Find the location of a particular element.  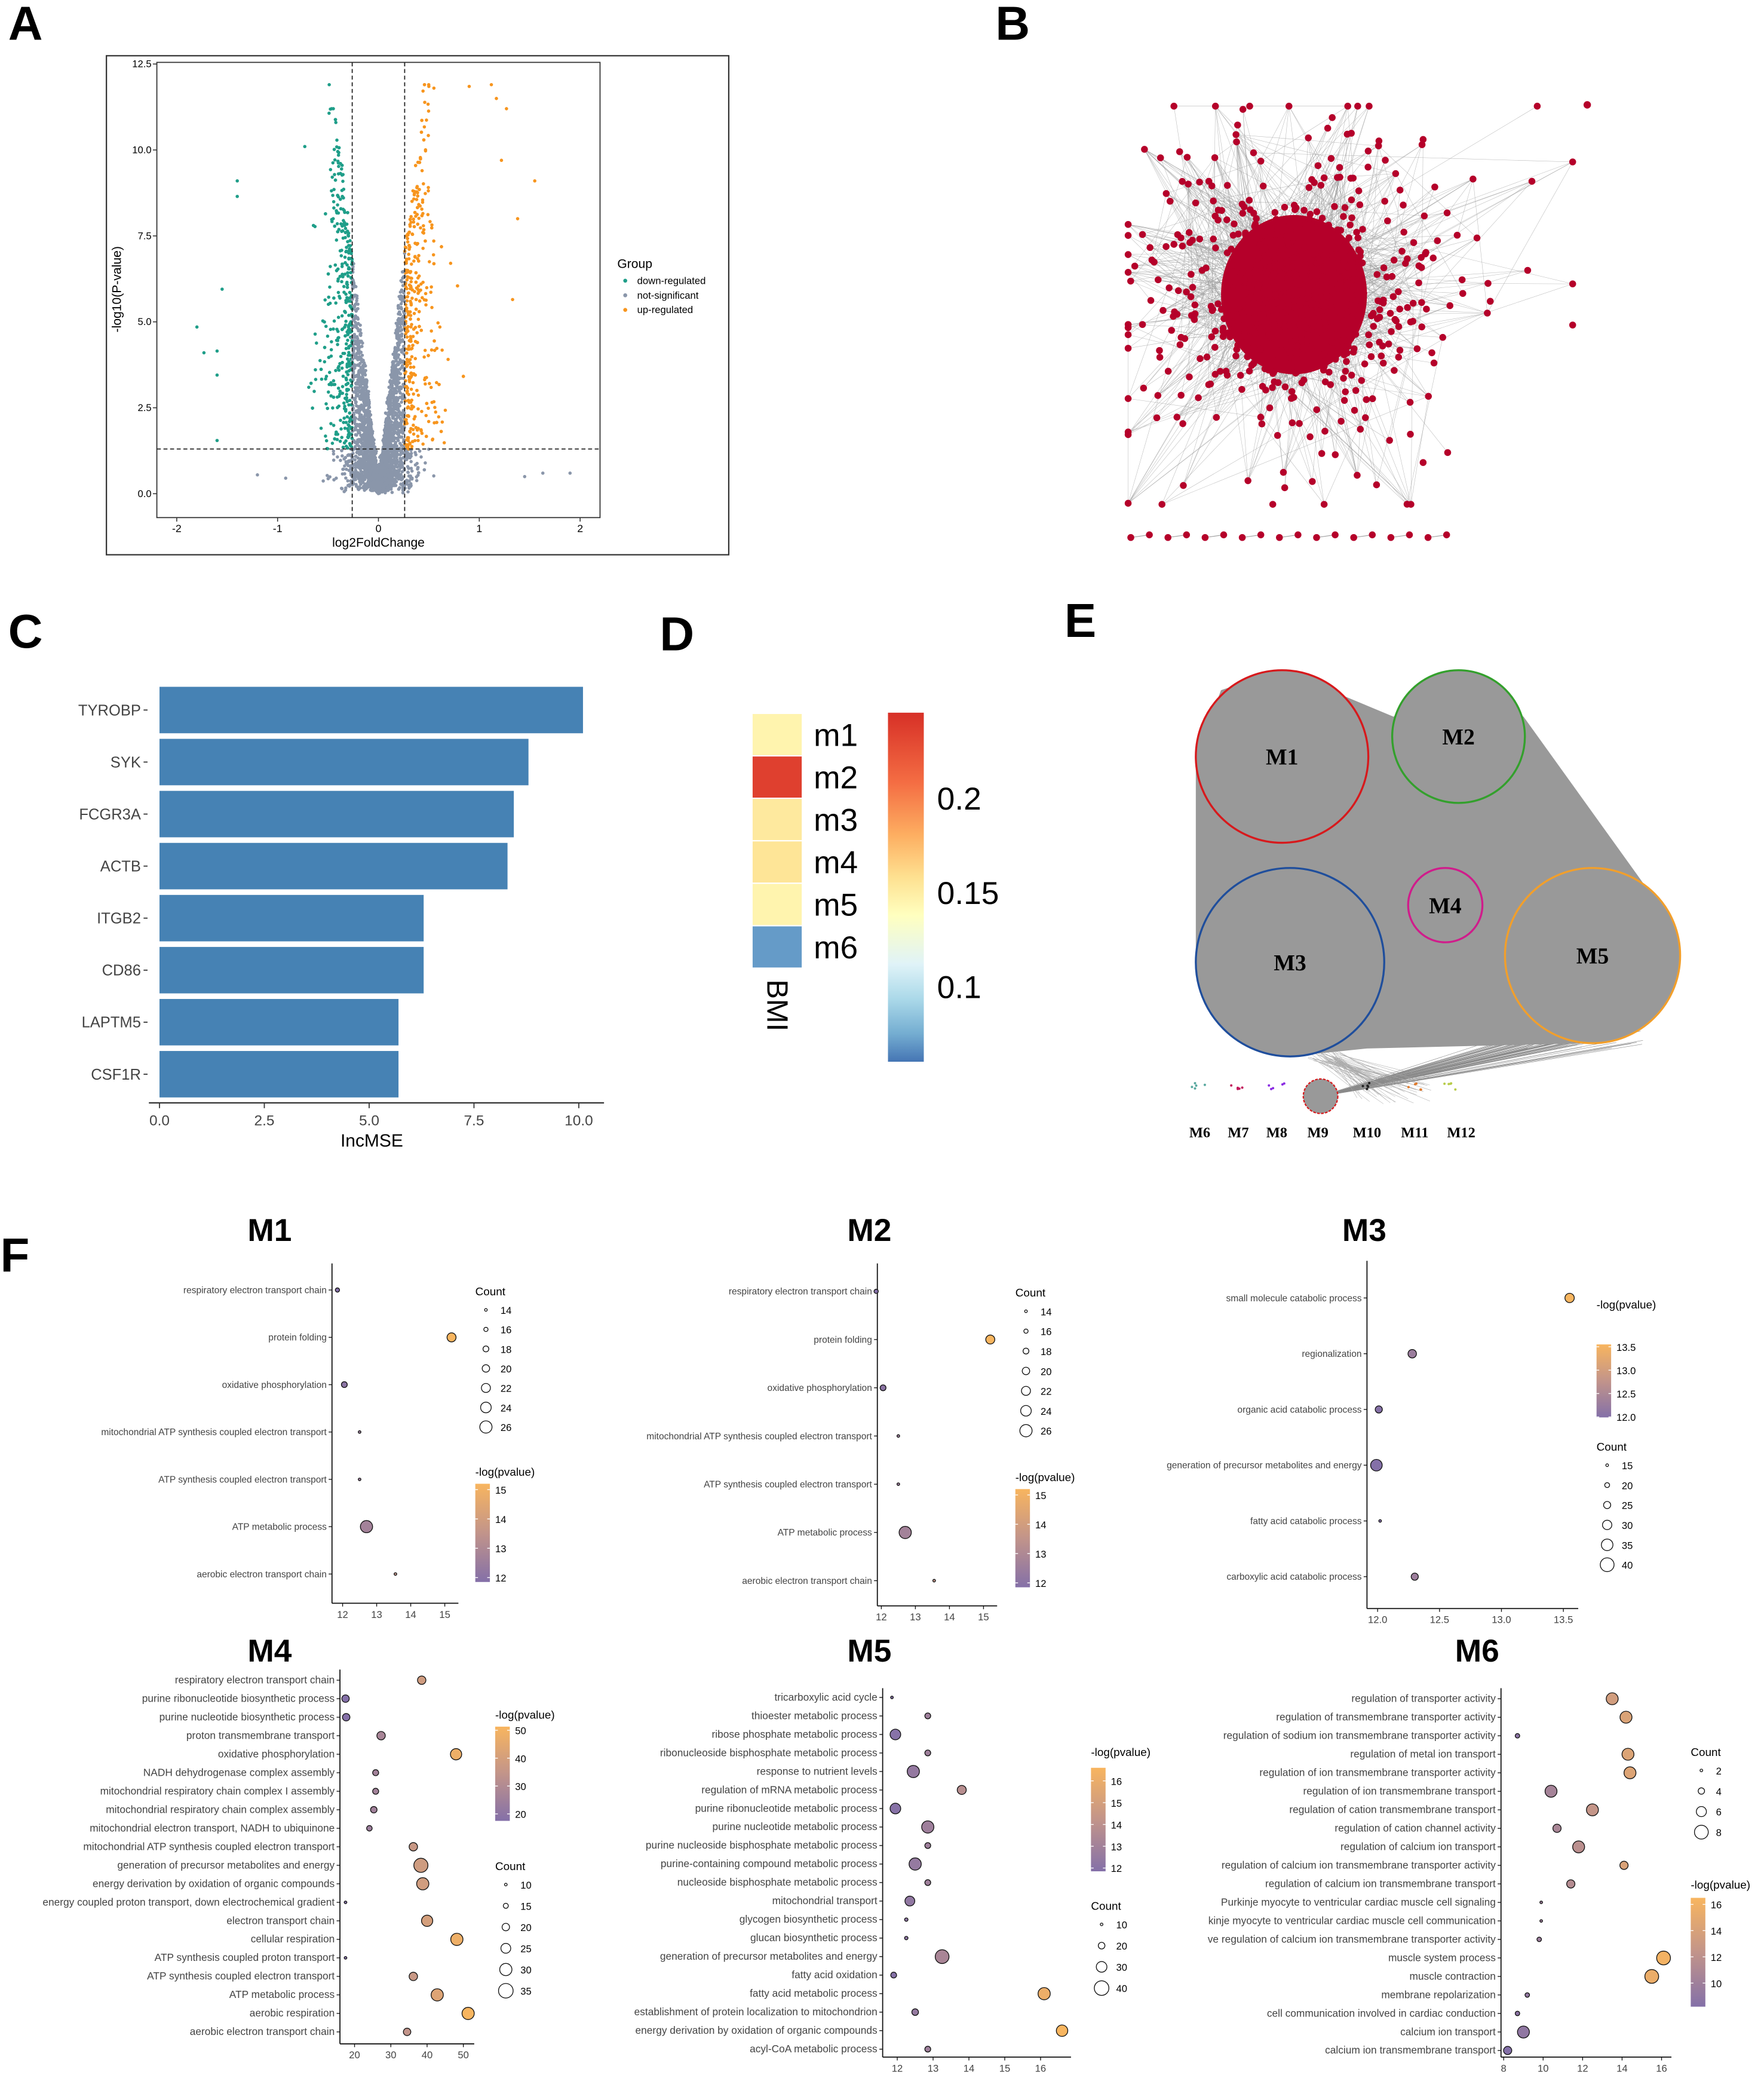

x-axis-label: log2FoldChange is located at coordinates (378, 543).